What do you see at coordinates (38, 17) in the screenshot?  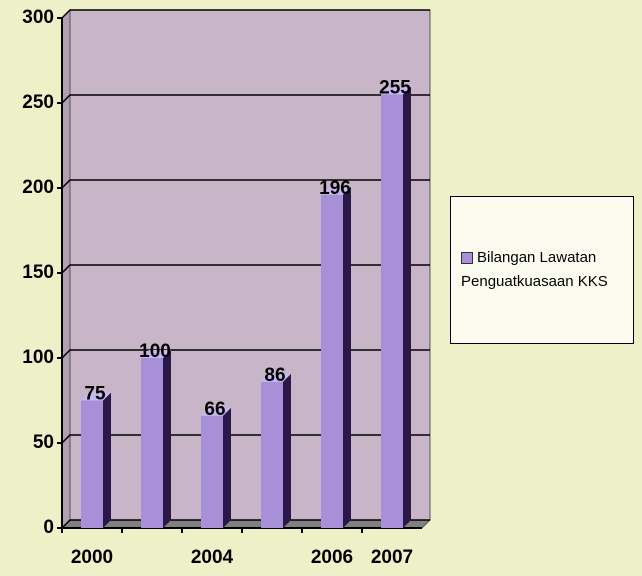 I see `y-tick-label: 300` at bounding box center [38, 17].